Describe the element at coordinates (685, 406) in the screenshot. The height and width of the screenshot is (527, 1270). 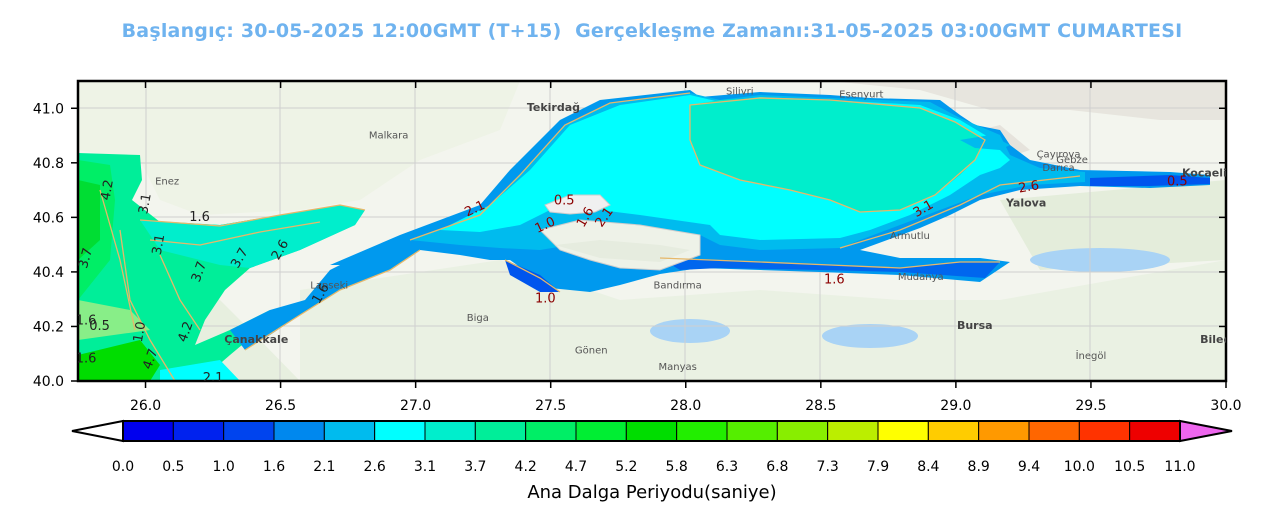
I see `x-tick-label: 28.0` at that location.